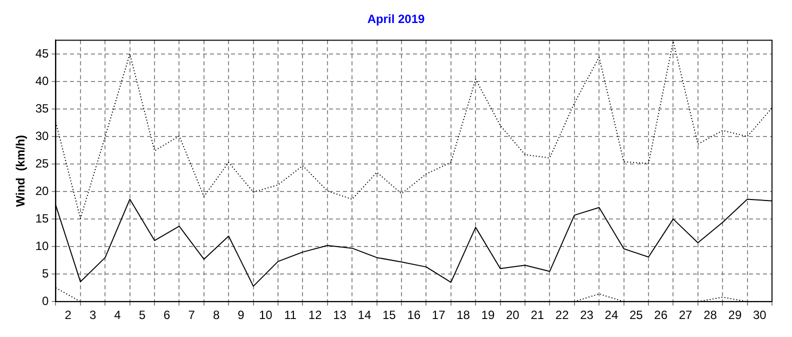 Image resolution: width=792 pixels, height=337 pixels. Describe the element at coordinates (68, 315) in the screenshot. I see `x-tick-label: 2` at that location.